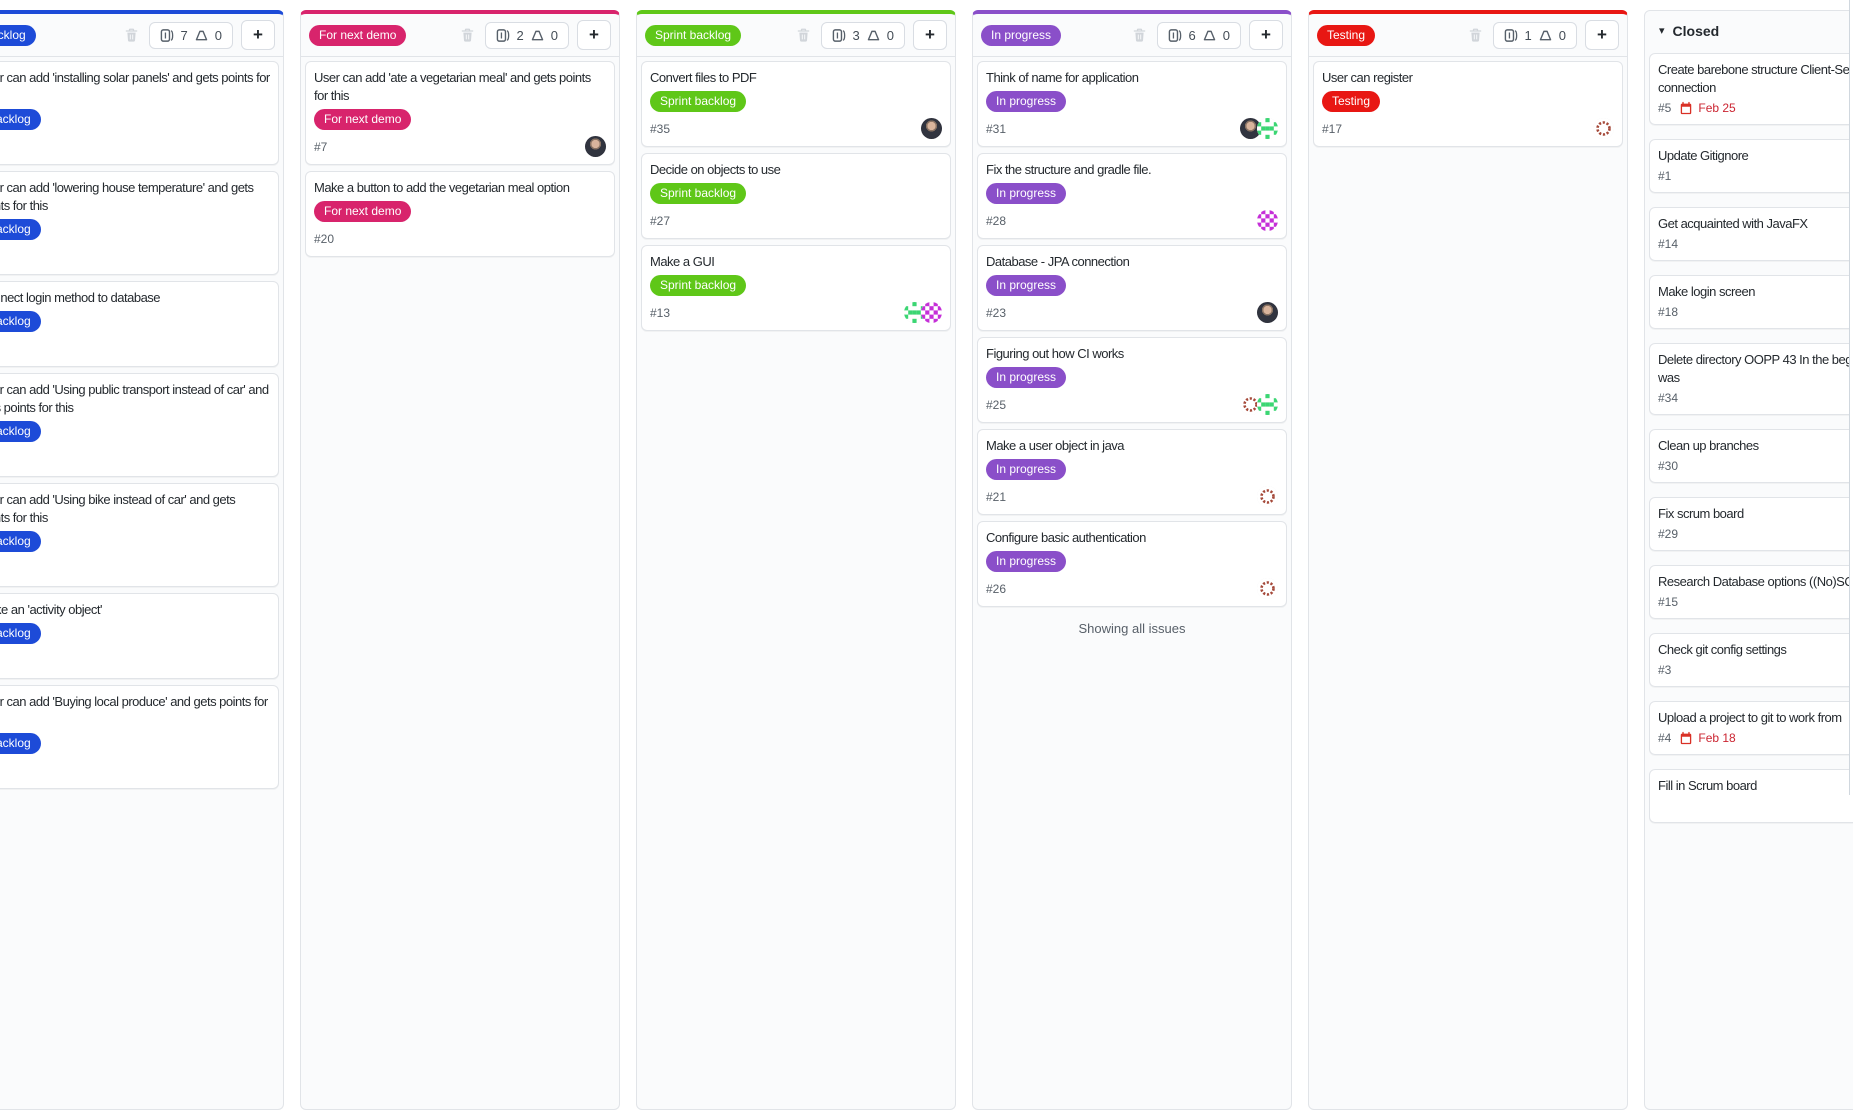 Image resolution: width=1853 pixels, height=1110 pixels. Describe the element at coordinates (1132, 404) in the screenshot. I see `card-meta: #25` at that location.